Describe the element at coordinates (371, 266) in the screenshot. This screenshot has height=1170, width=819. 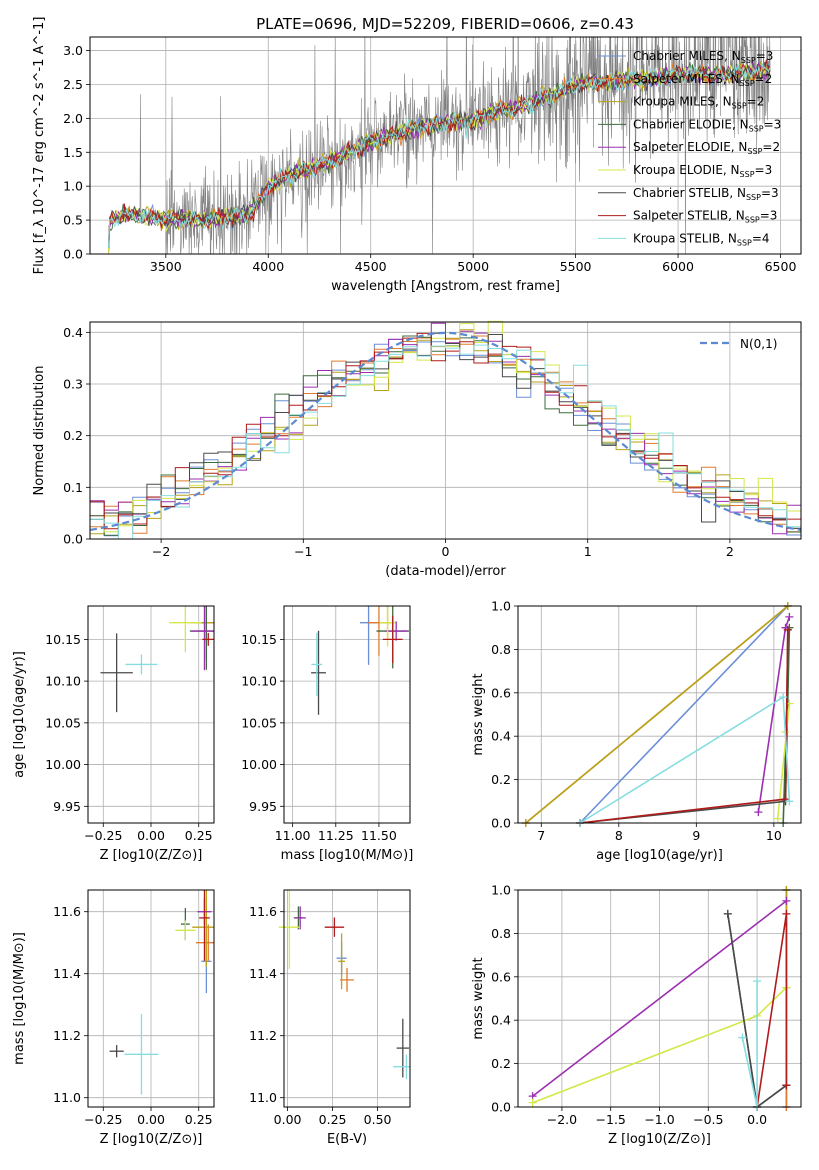
I see `x-tick-label: 4500` at that location.